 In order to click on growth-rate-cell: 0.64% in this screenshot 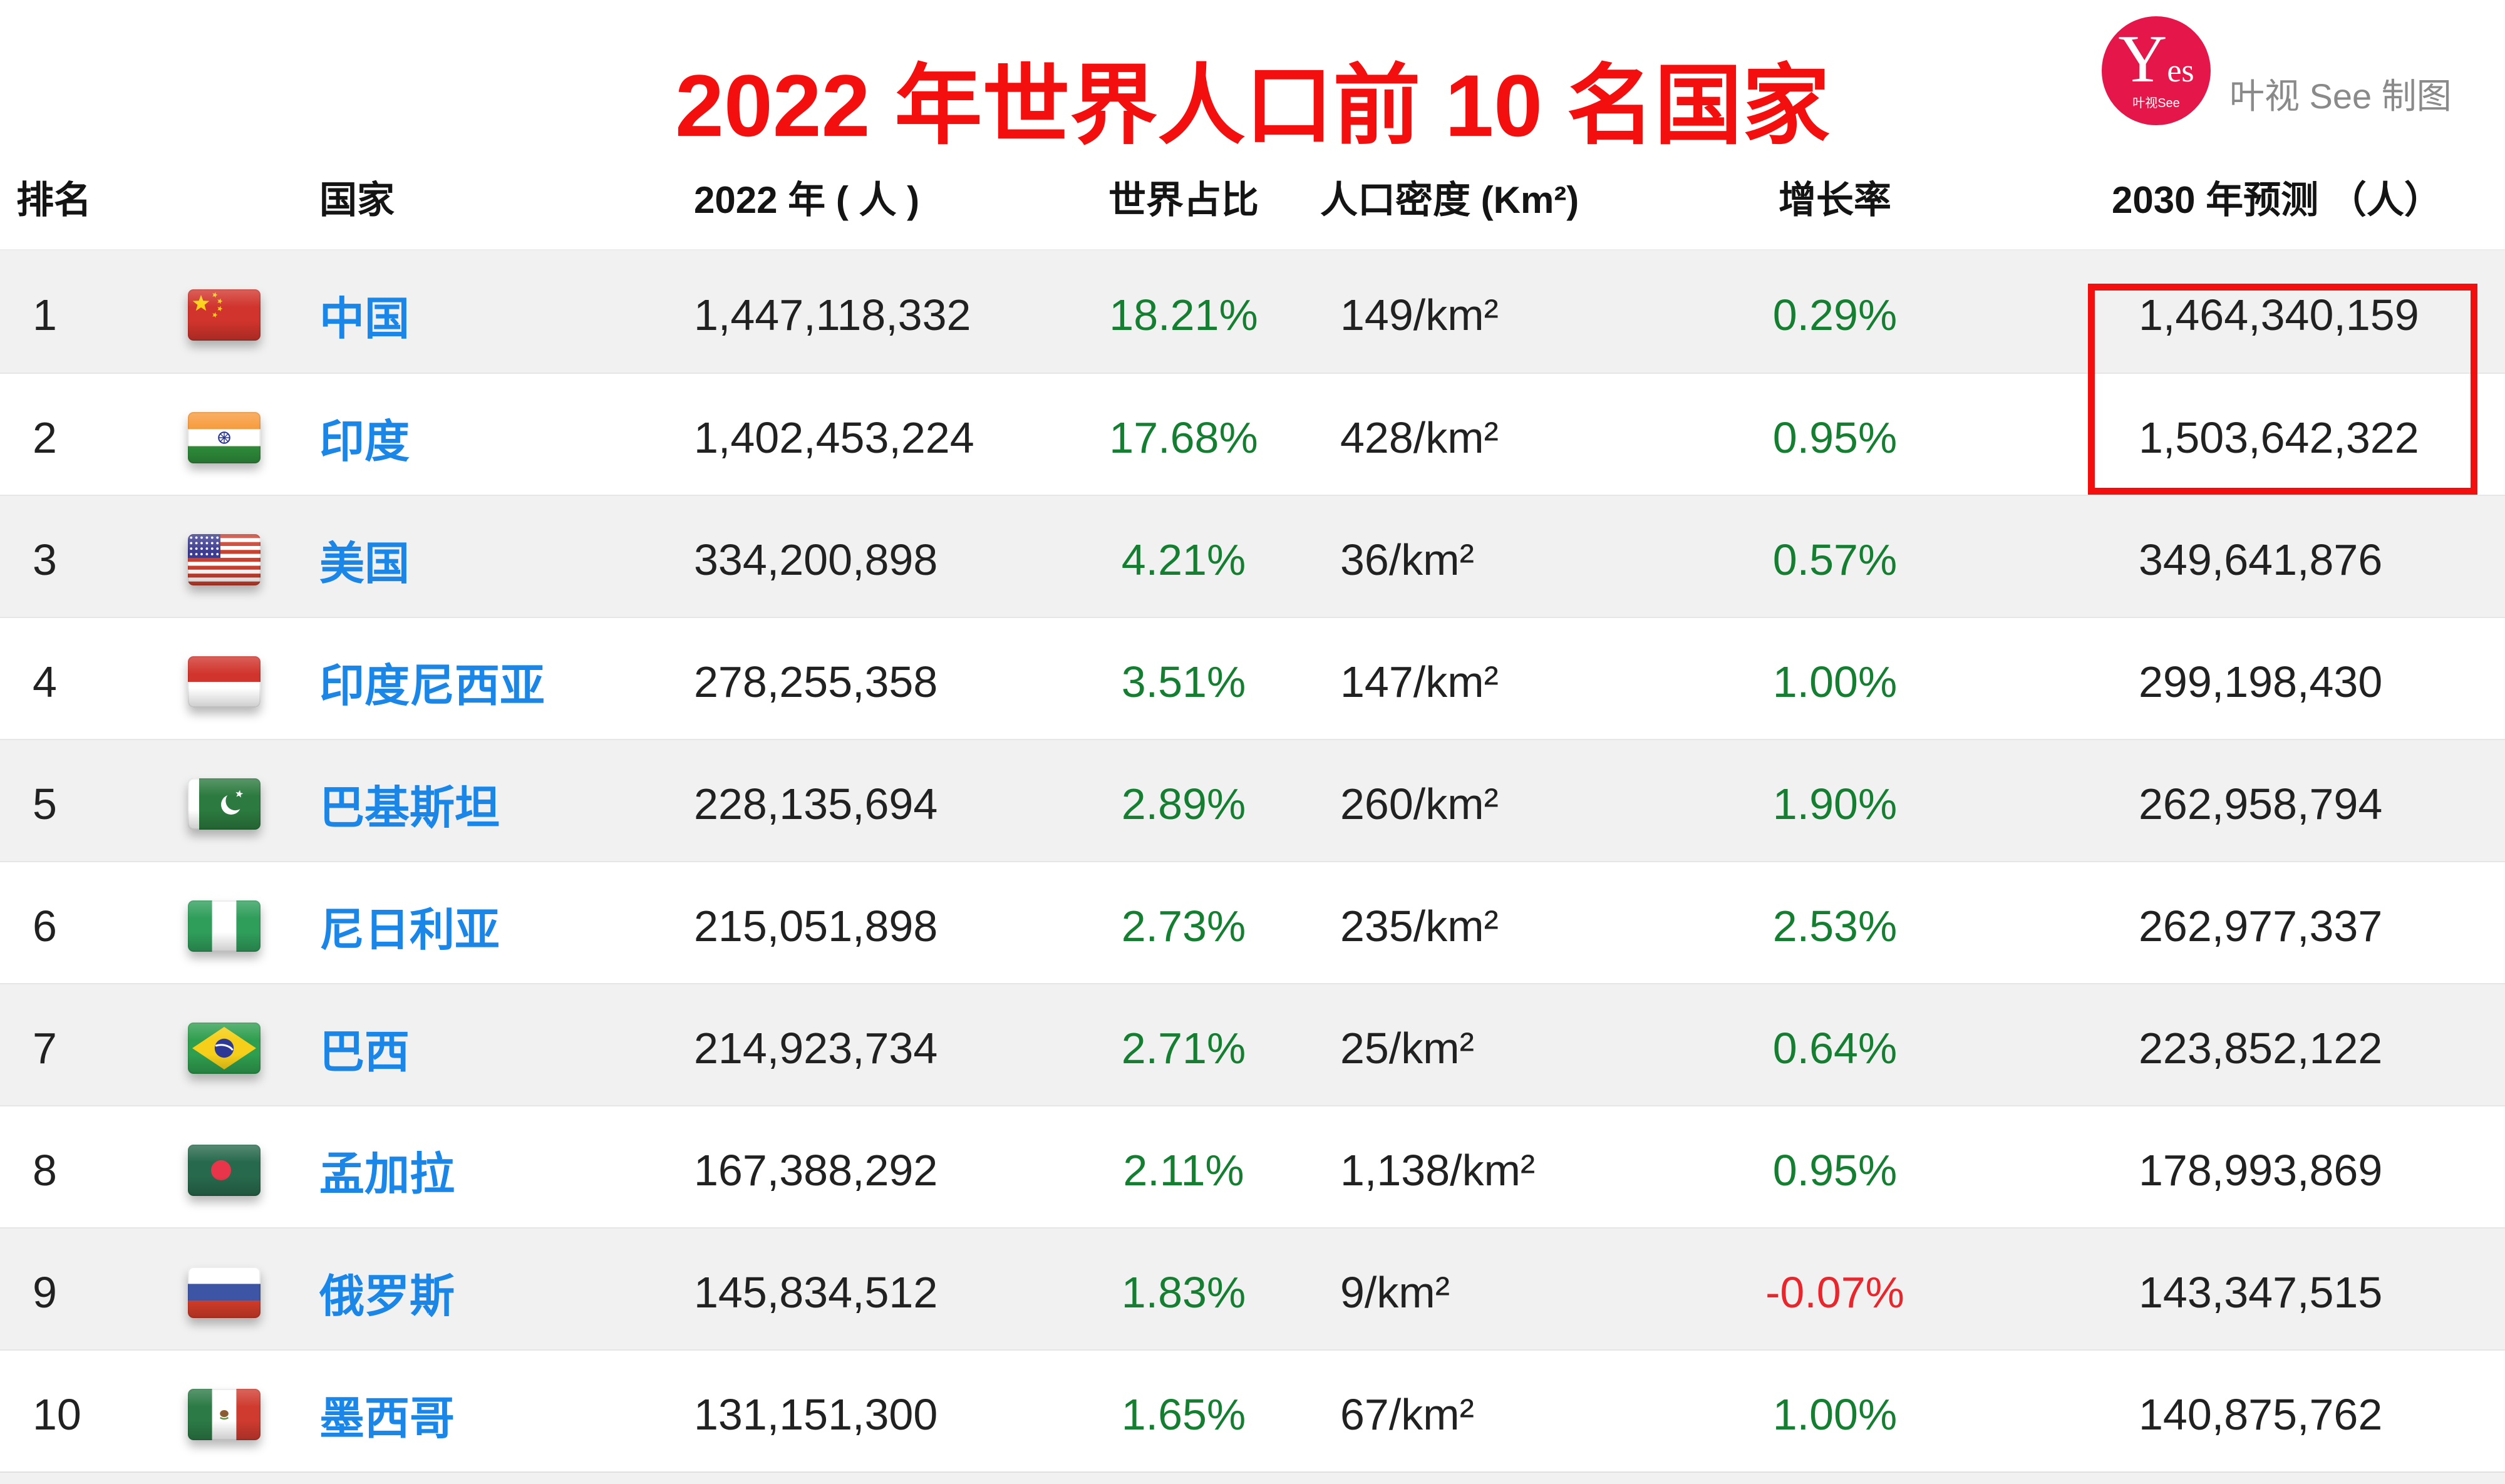, I will do `click(1835, 1048)`.